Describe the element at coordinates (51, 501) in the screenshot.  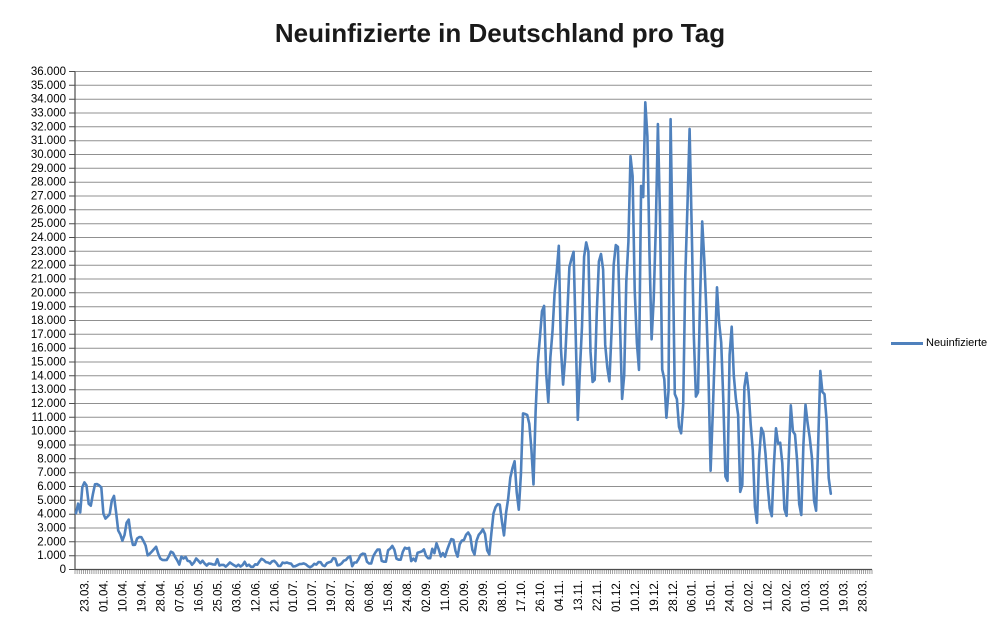
I see `y-axis-label: 5.000` at that location.